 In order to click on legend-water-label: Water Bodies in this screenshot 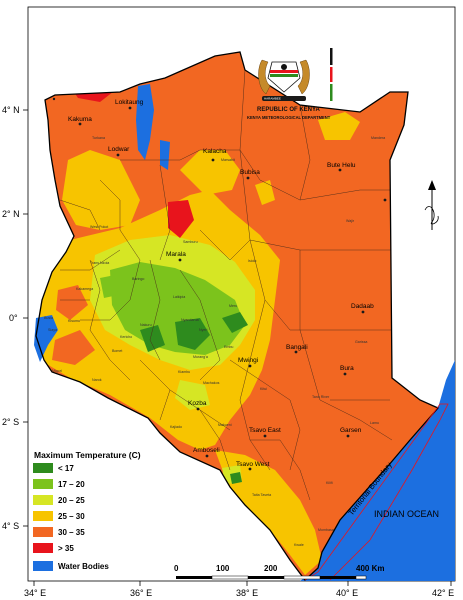, I will do `click(83, 566)`.